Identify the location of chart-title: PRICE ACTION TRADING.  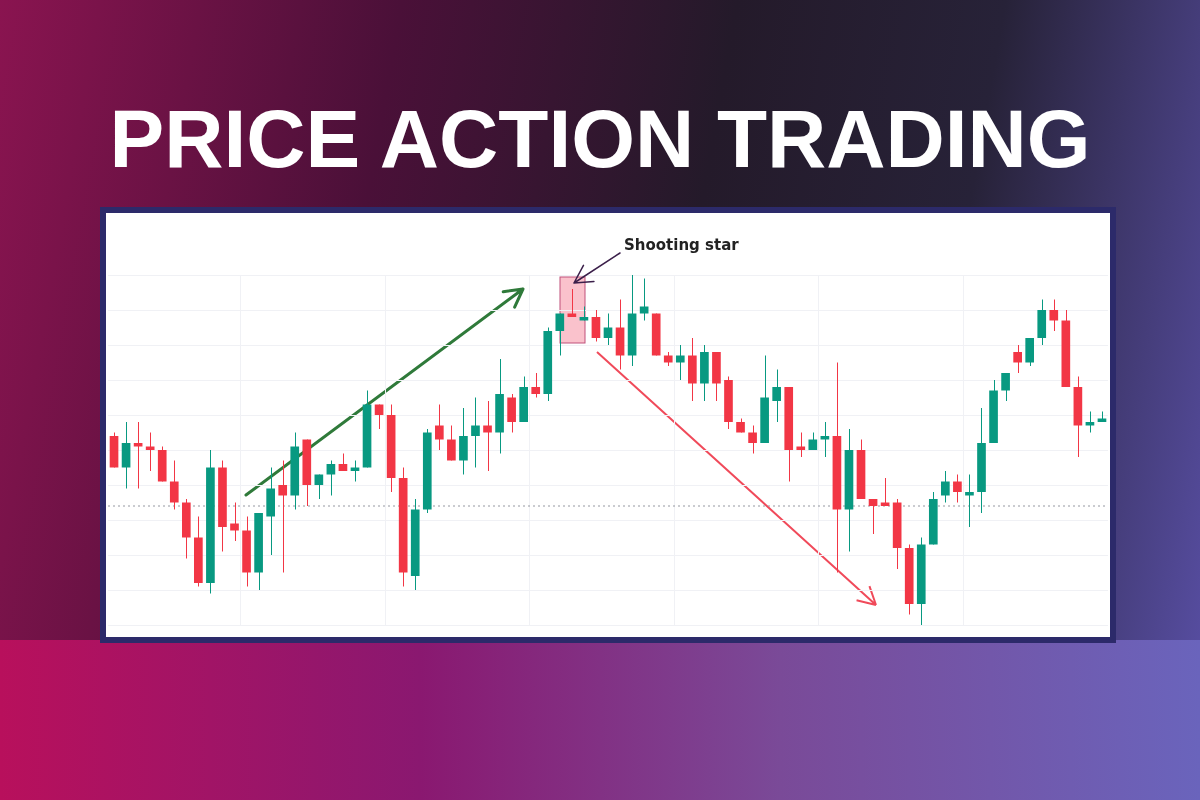
(600, 139).